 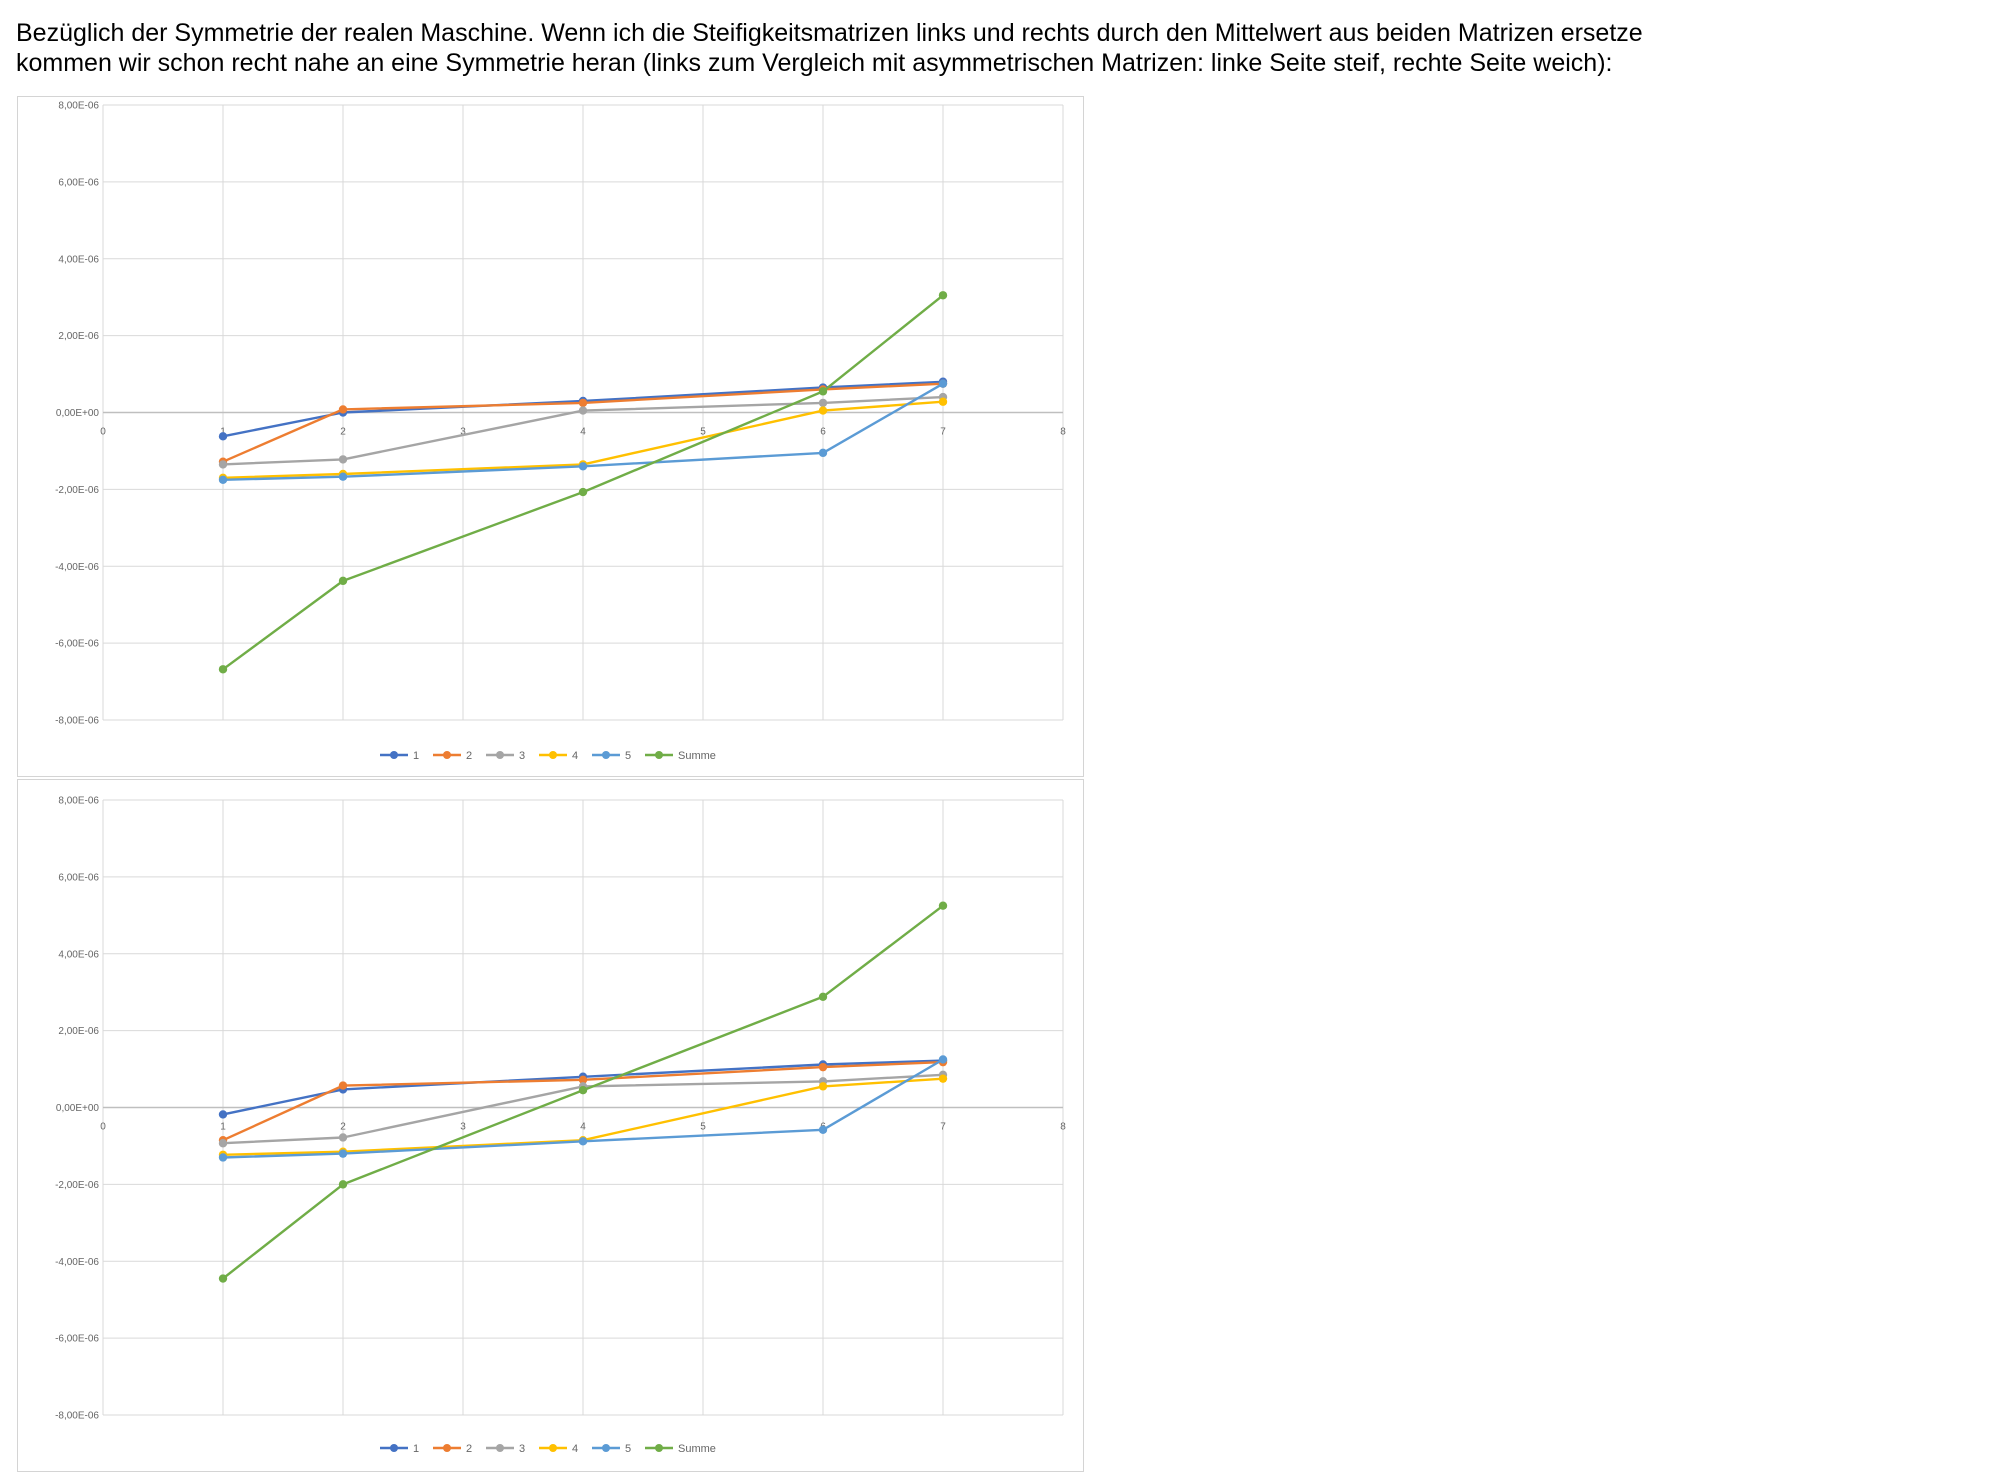 I want to click on y-tick-label: -6,00E-06, so click(x=77, y=1339).